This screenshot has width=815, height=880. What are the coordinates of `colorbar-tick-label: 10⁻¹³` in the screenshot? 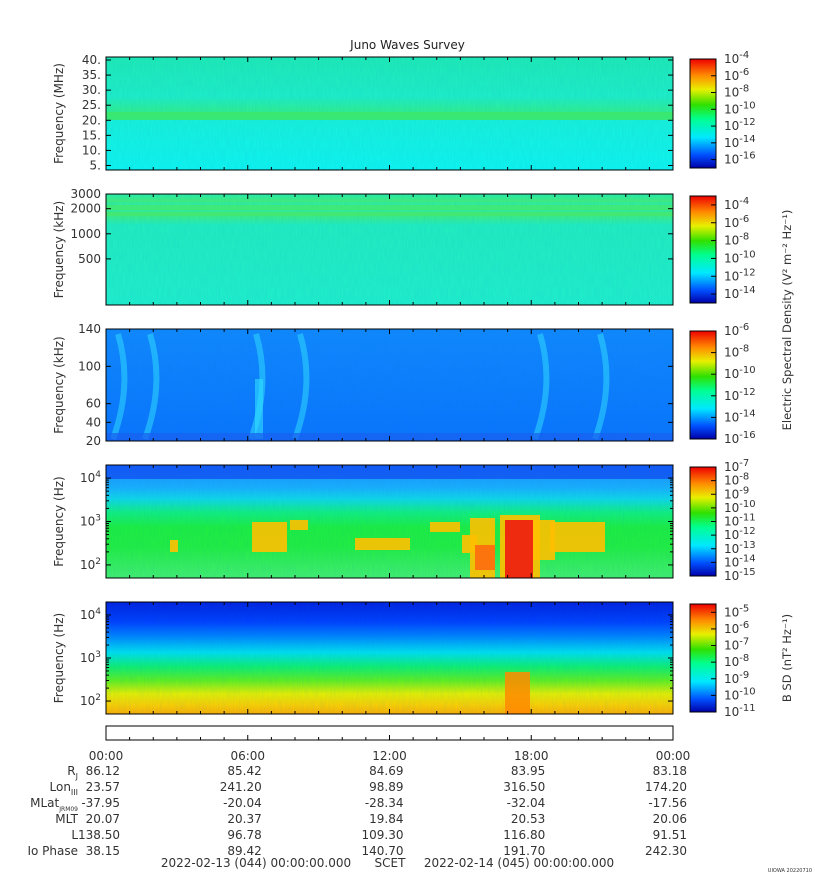 It's located at (740, 548).